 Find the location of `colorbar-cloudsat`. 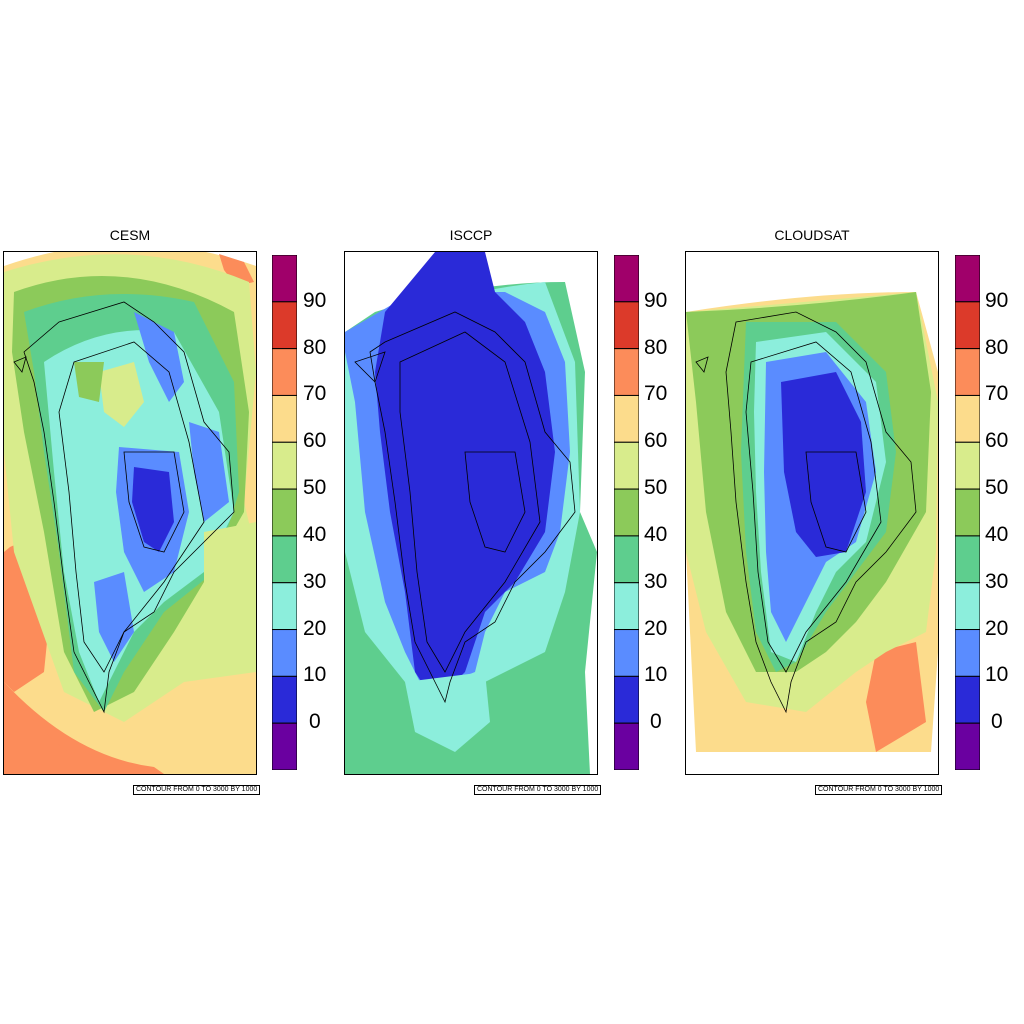

colorbar-cloudsat is located at coordinates (967, 512).